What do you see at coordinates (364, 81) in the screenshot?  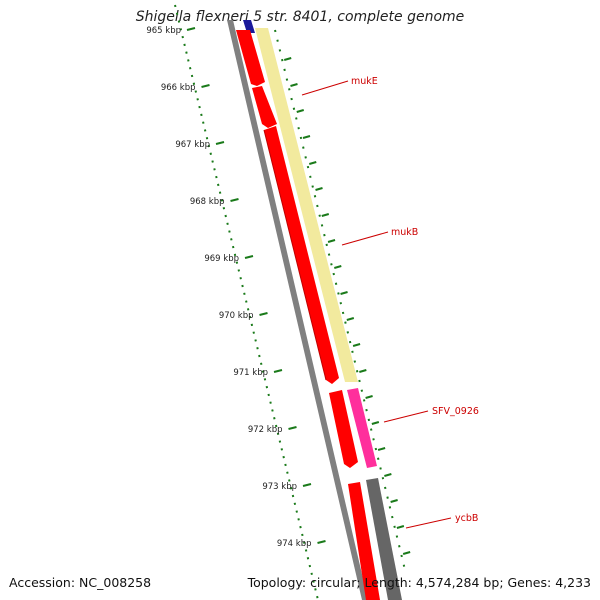 I see `gene-label-mukE: mukE` at bounding box center [364, 81].